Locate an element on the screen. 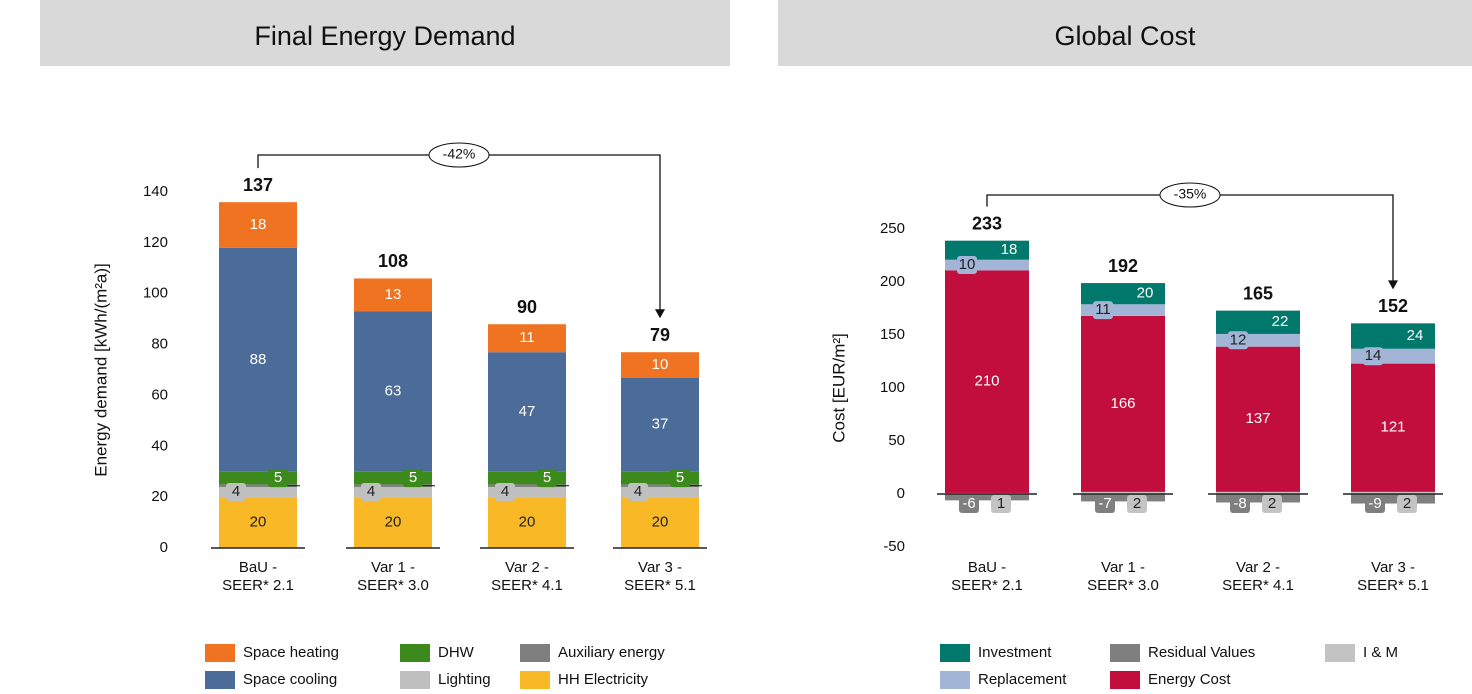  total-label: 79 is located at coordinates (660, 335).